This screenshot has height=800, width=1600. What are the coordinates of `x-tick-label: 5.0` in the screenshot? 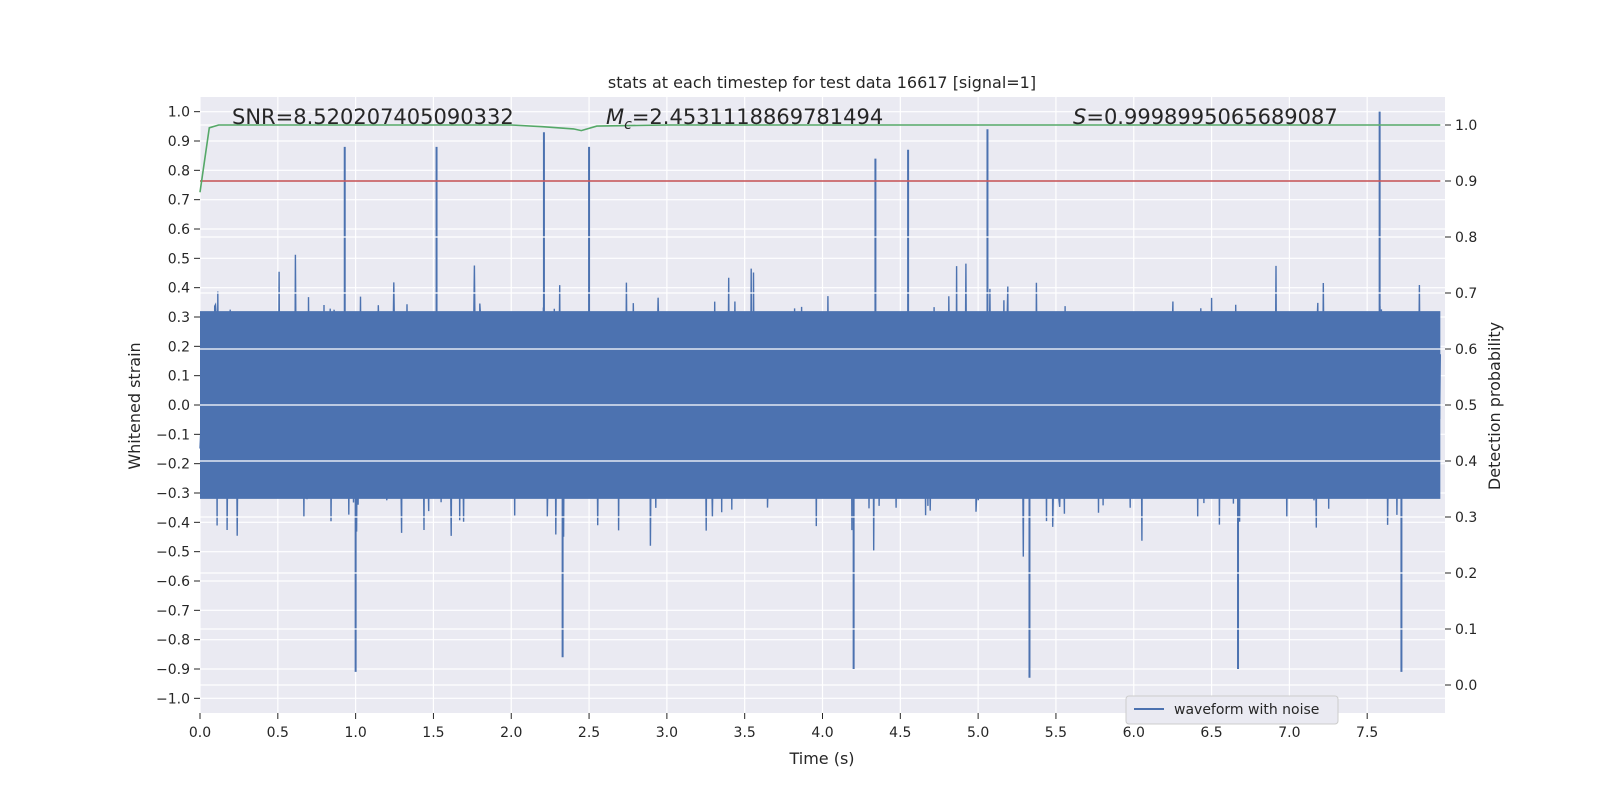 It's located at (978, 733).